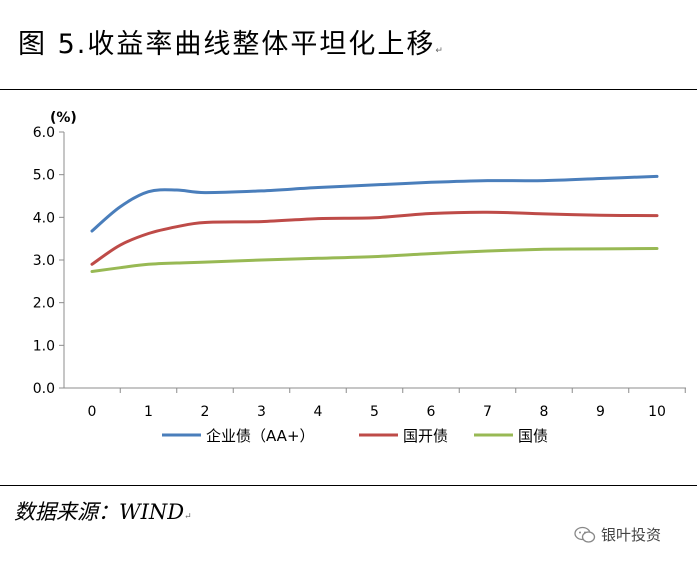 The width and height of the screenshot is (697, 564). Describe the element at coordinates (44, 389) in the screenshot. I see `y-tick-label: 0.0` at that location.